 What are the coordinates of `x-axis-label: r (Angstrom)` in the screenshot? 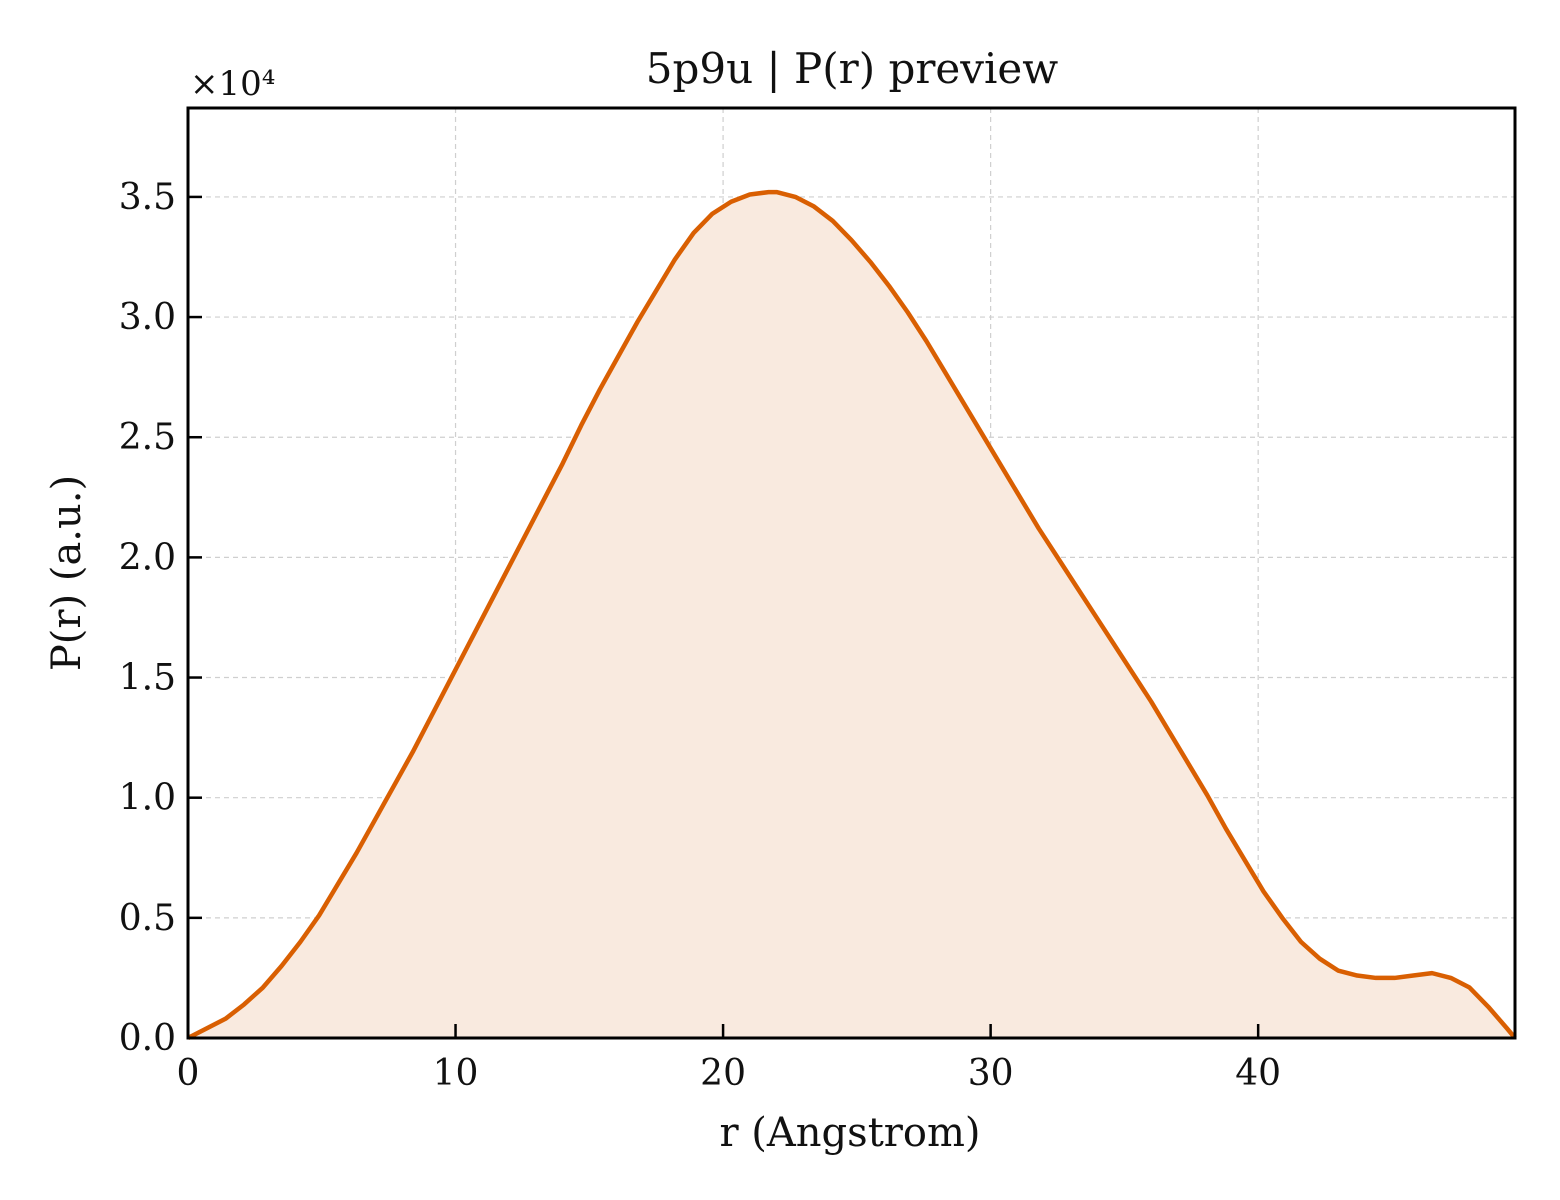 It's located at (849, 1133).